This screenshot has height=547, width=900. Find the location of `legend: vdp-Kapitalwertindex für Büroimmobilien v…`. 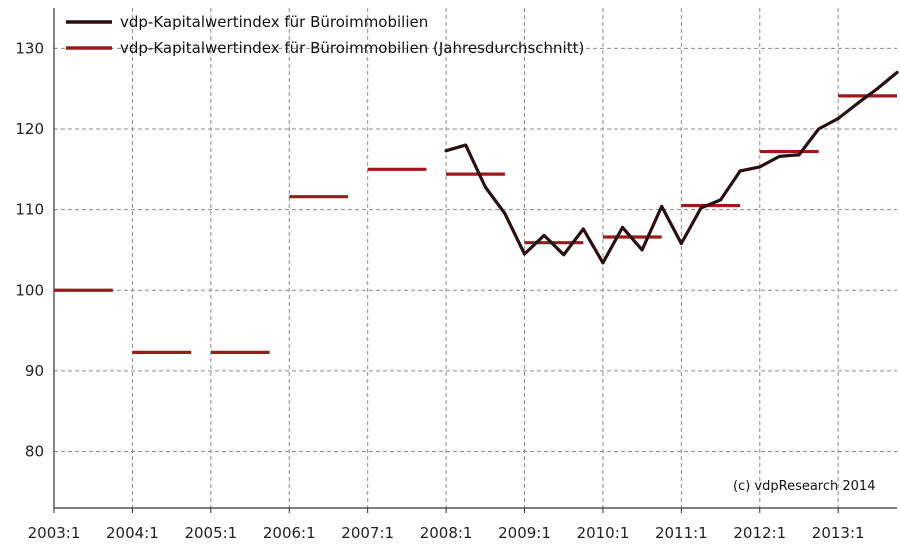

legend: vdp-Kapitalwertindex für Büroimmobilien v… is located at coordinates (325, 35).